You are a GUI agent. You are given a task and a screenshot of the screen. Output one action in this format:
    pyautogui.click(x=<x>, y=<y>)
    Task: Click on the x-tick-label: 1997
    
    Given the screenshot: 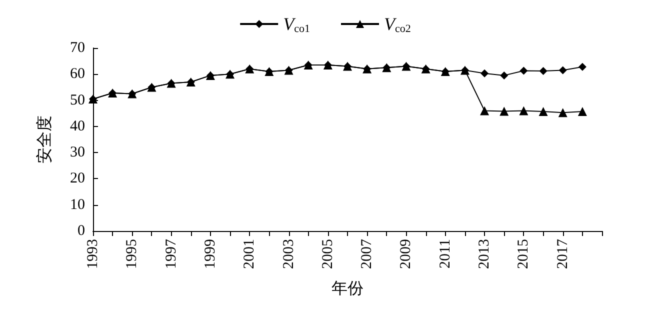 What is the action you would take?
    pyautogui.click(x=171, y=253)
    